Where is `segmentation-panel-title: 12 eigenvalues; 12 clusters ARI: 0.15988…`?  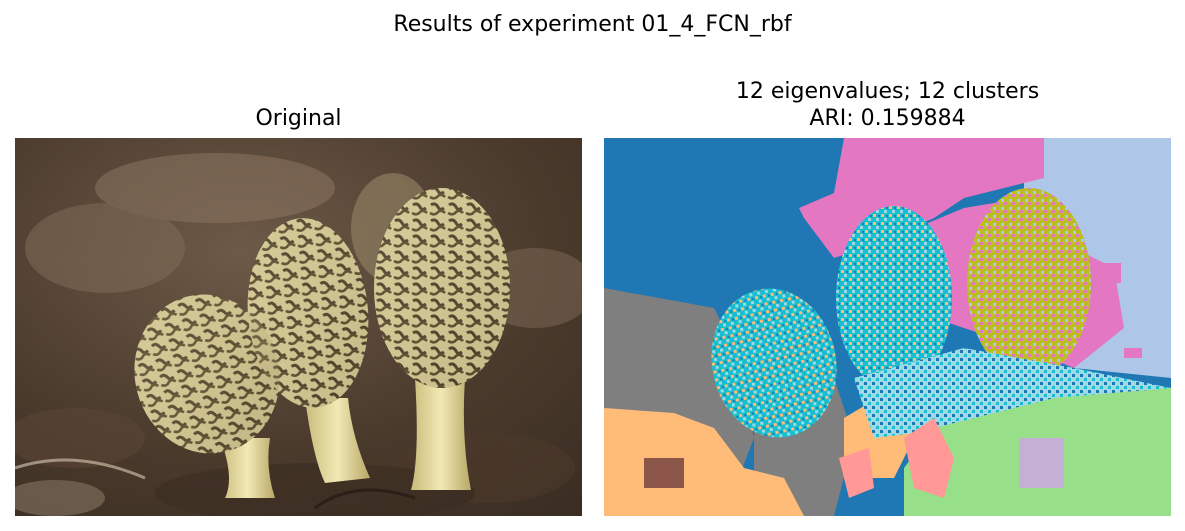 segmentation-panel-title: 12 eigenvalues; 12 clusters ARI: 0.15988… is located at coordinates (887, 105).